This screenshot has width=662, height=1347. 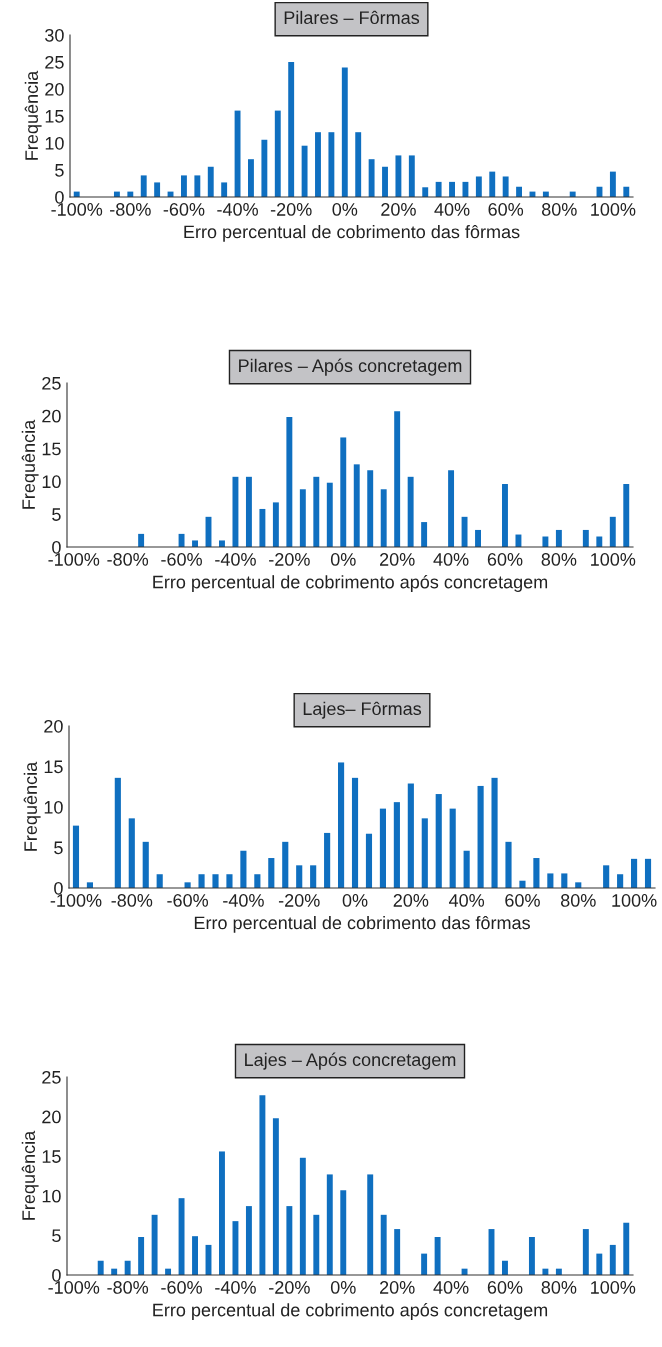 I want to click on y-axis-title: Frequência, so click(x=33, y=115).